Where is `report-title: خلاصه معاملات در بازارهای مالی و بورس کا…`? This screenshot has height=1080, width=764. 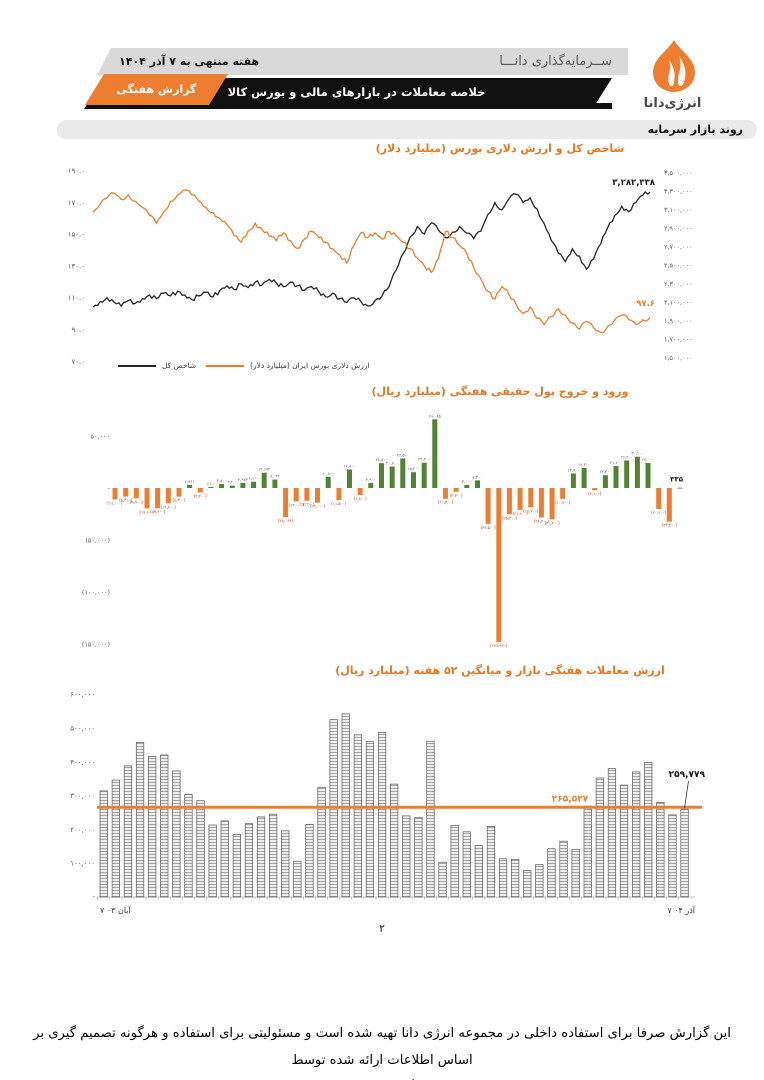 report-title: خلاصه معاملات در بازارهای مالی و بورس کا… is located at coordinates (356, 91).